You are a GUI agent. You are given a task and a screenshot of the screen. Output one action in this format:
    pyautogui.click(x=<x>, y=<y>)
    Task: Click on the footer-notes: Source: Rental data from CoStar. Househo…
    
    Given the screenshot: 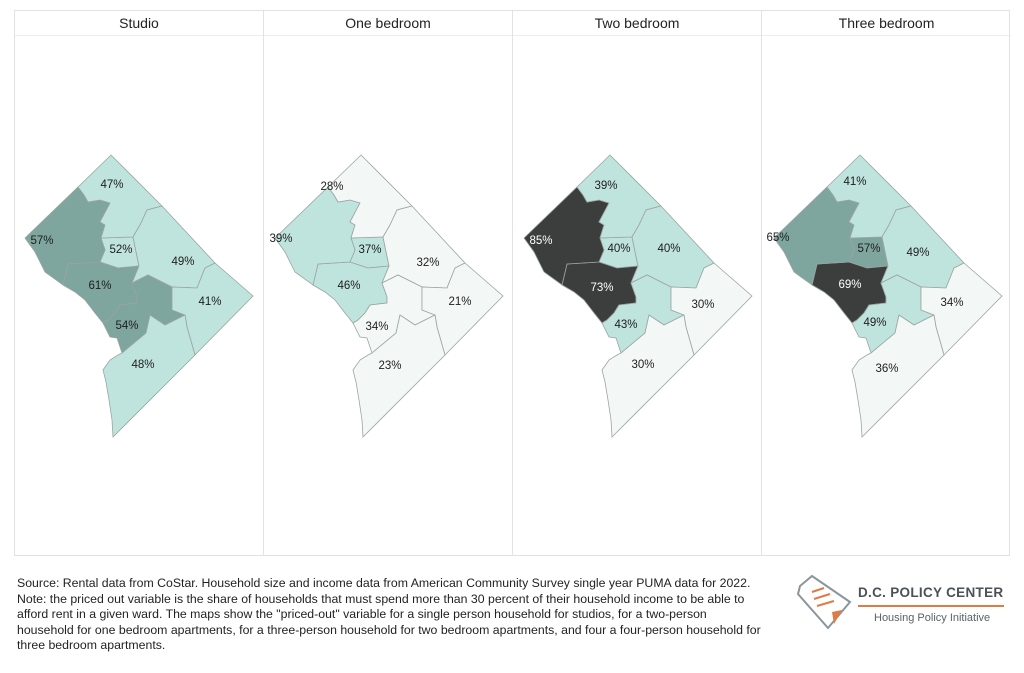 What is the action you would take?
    pyautogui.click(x=389, y=615)
    